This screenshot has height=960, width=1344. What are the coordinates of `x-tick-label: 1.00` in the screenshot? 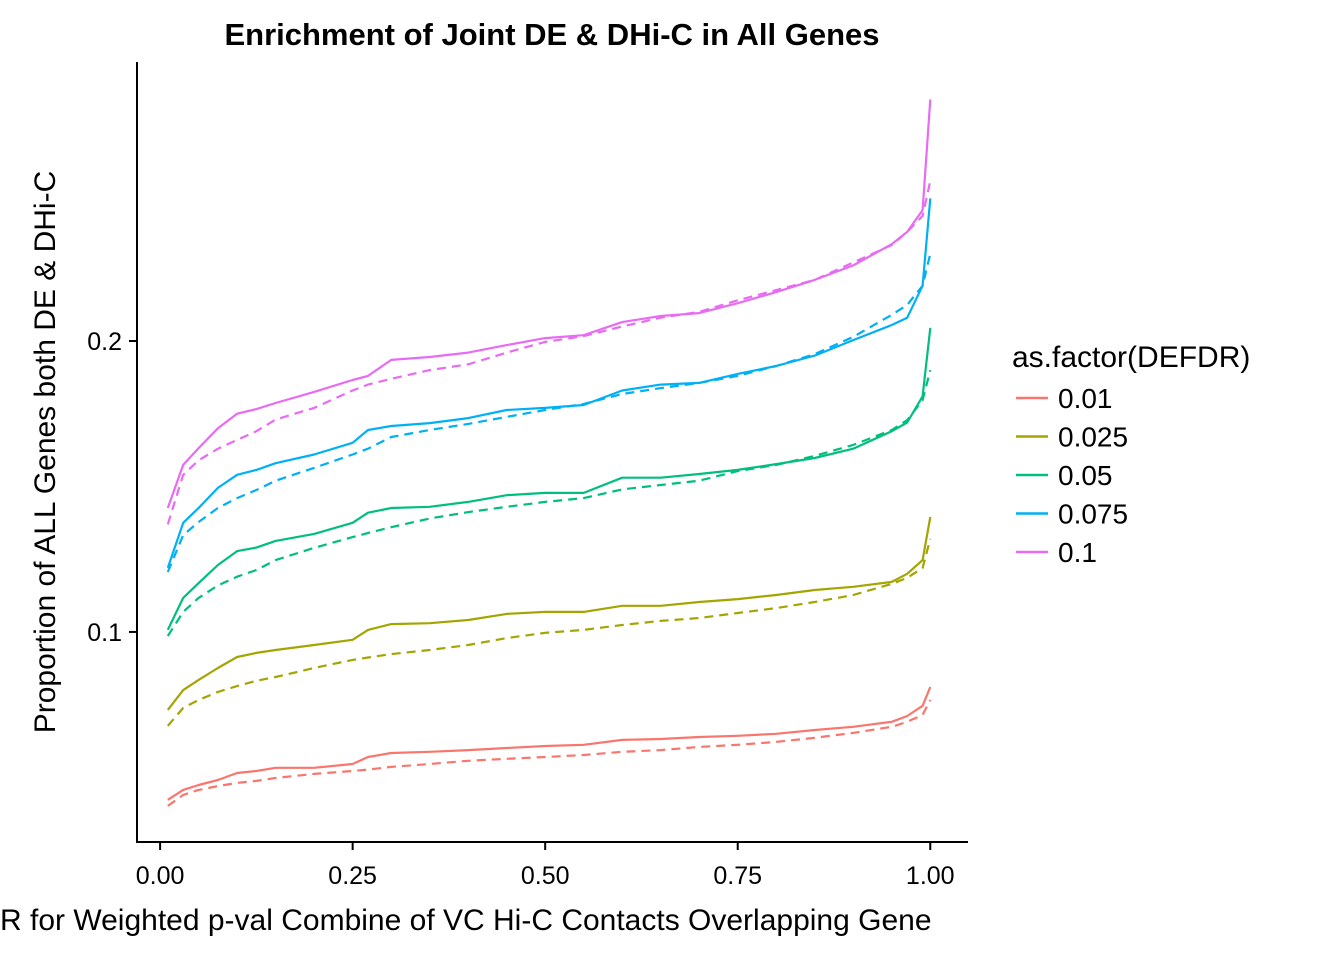 It's located at (930, 876).